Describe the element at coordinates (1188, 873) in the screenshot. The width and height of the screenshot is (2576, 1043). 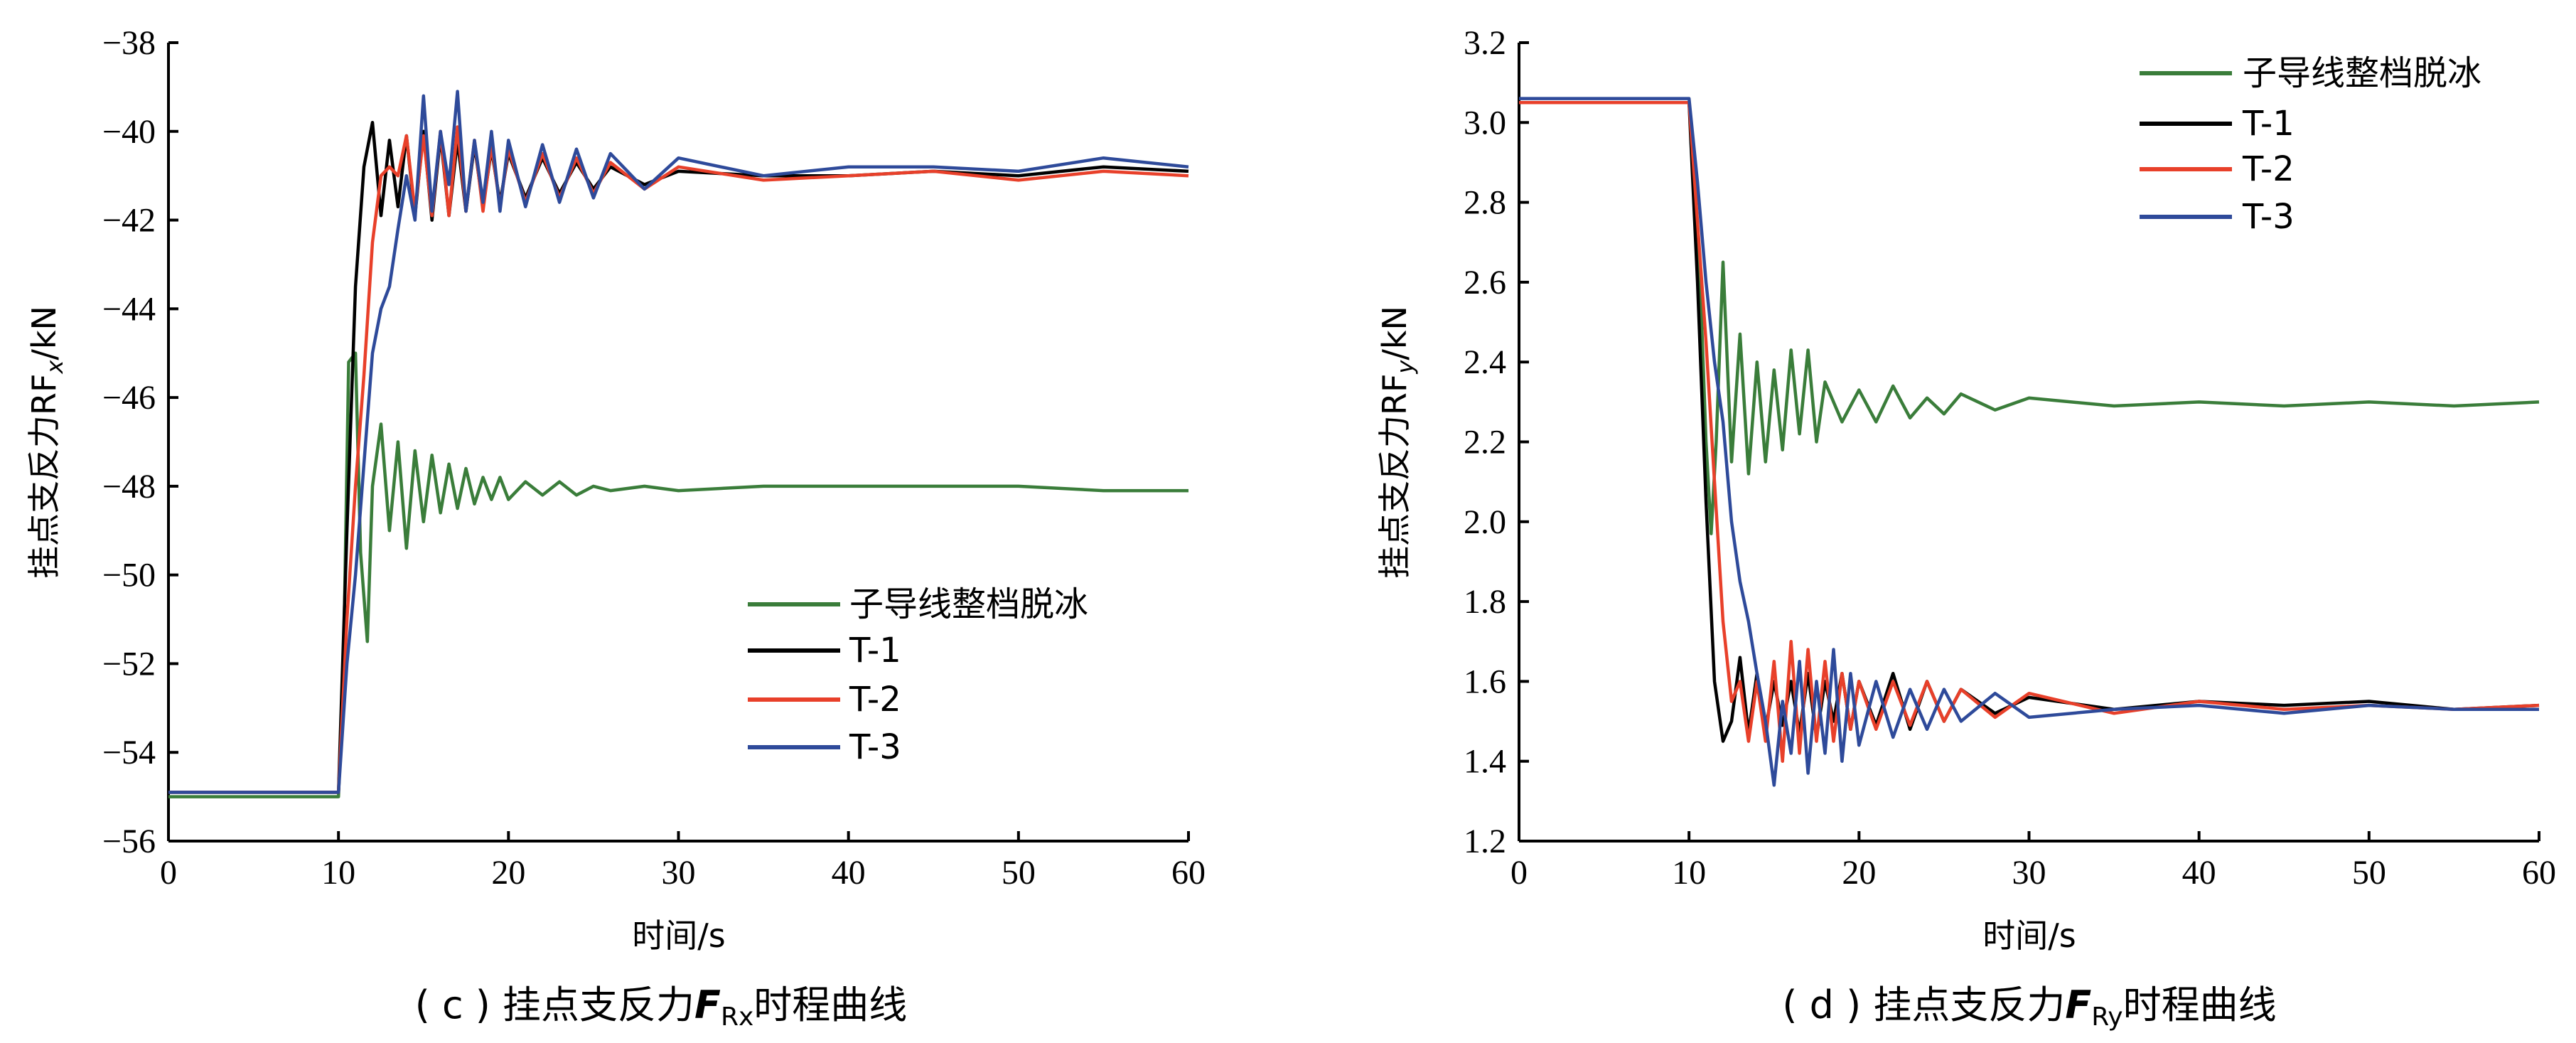
I see `chart-c-x-tick-label: 60` at that location.